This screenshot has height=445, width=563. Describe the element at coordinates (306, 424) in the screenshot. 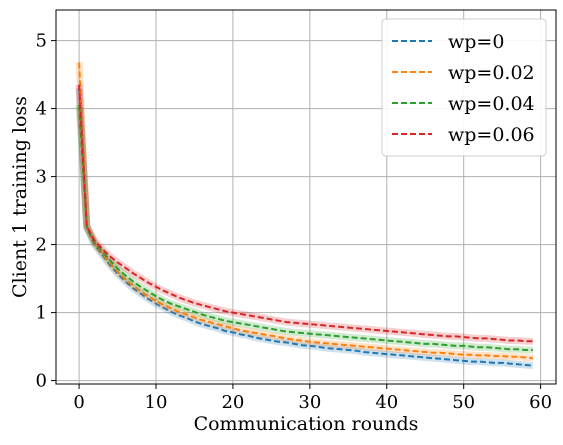

I see `x-axis-label: Communication rounds` at that location.